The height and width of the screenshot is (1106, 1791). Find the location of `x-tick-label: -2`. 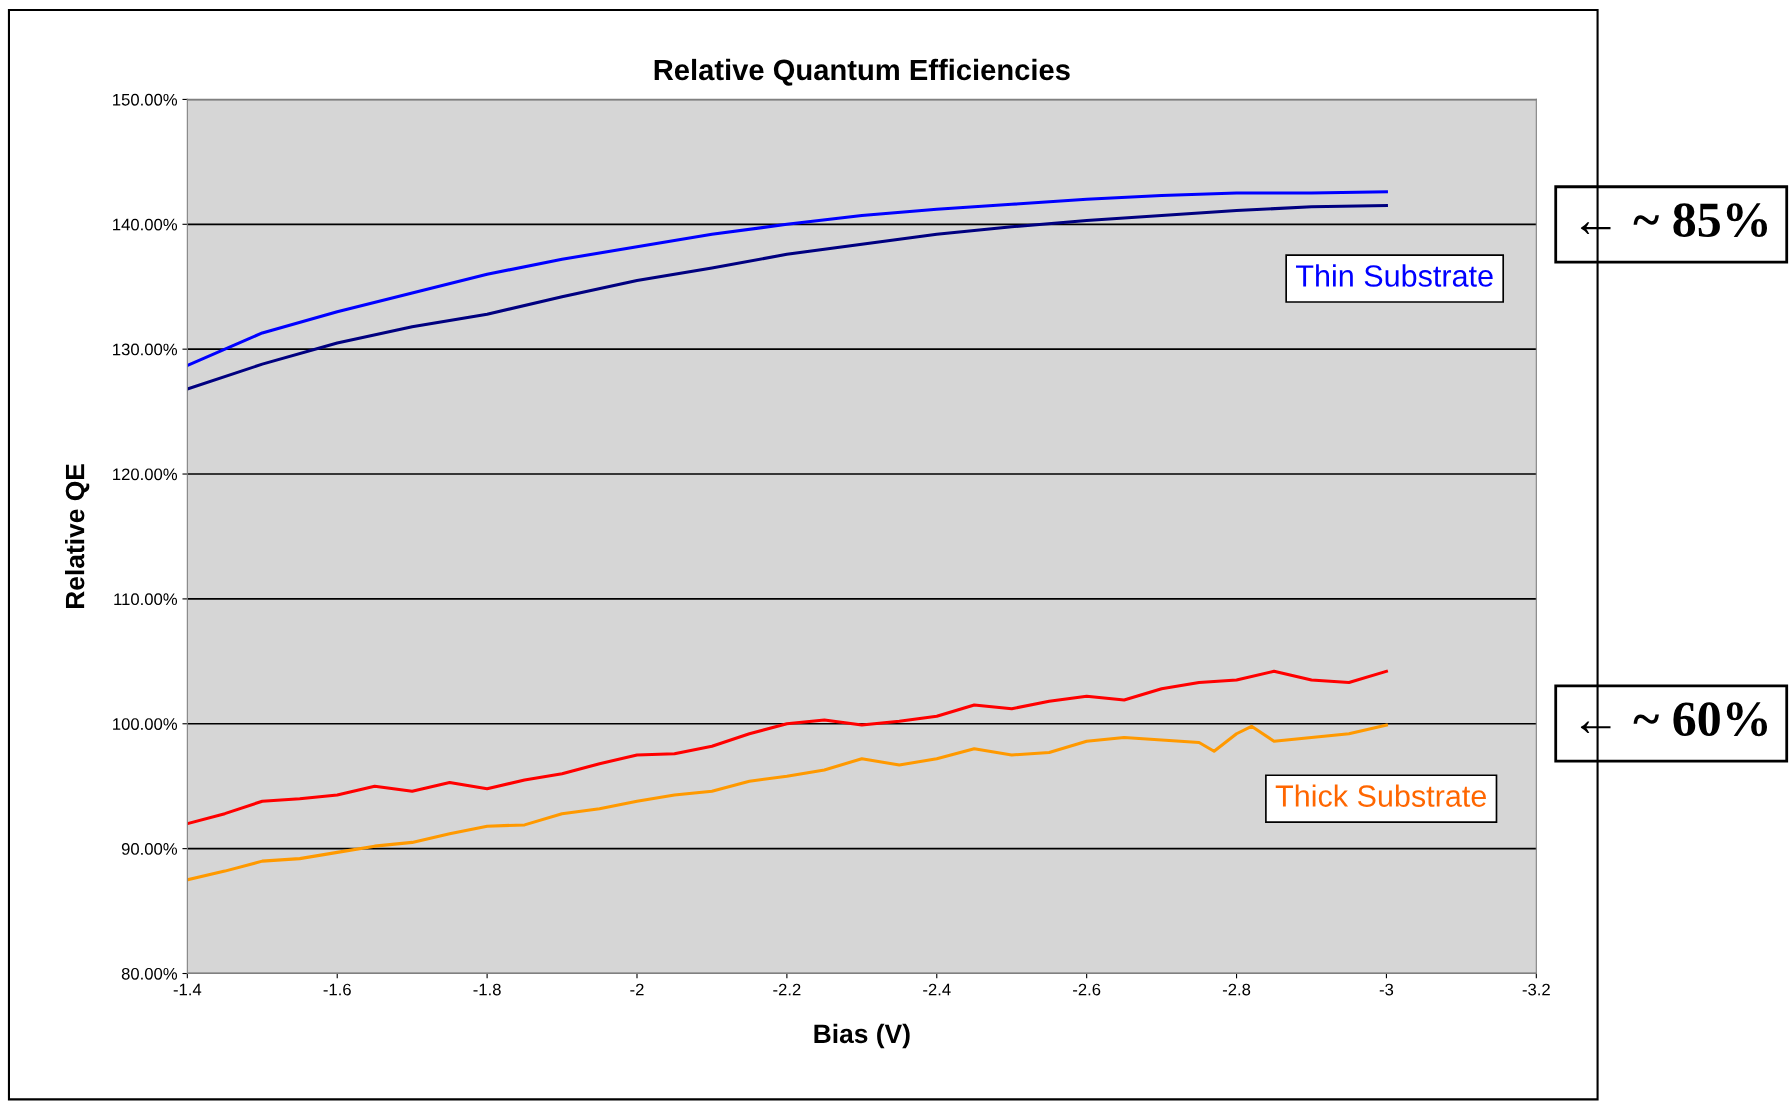

x-tick-label: -2 is located at coordinates (637, 989).